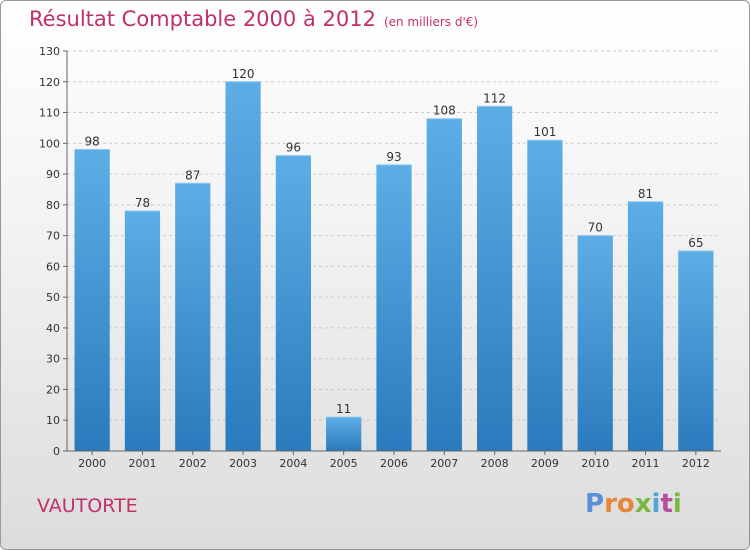 The height and width of the screenshot is (550, 750). I want to click on y-tick-label: 10, so click(53, 420).